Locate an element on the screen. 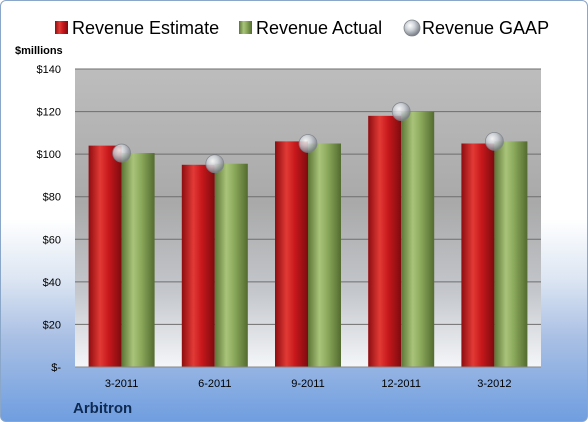 This screenshot has width=588, height=422. y-tick-label: $60 is located at coordinates (52, 240).